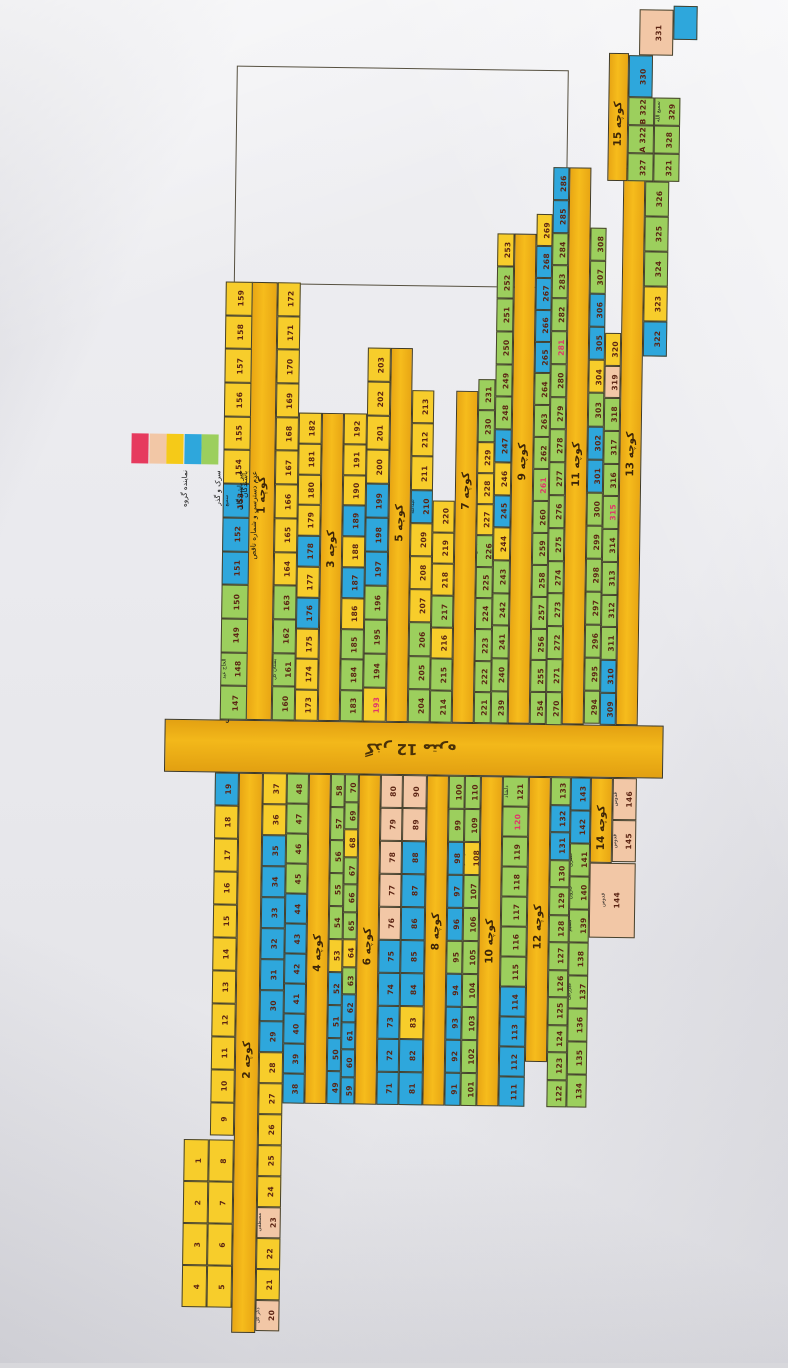 This screenshot has height=1368, width=788. I want to click on plot-cell: 222, so click(483, 676).